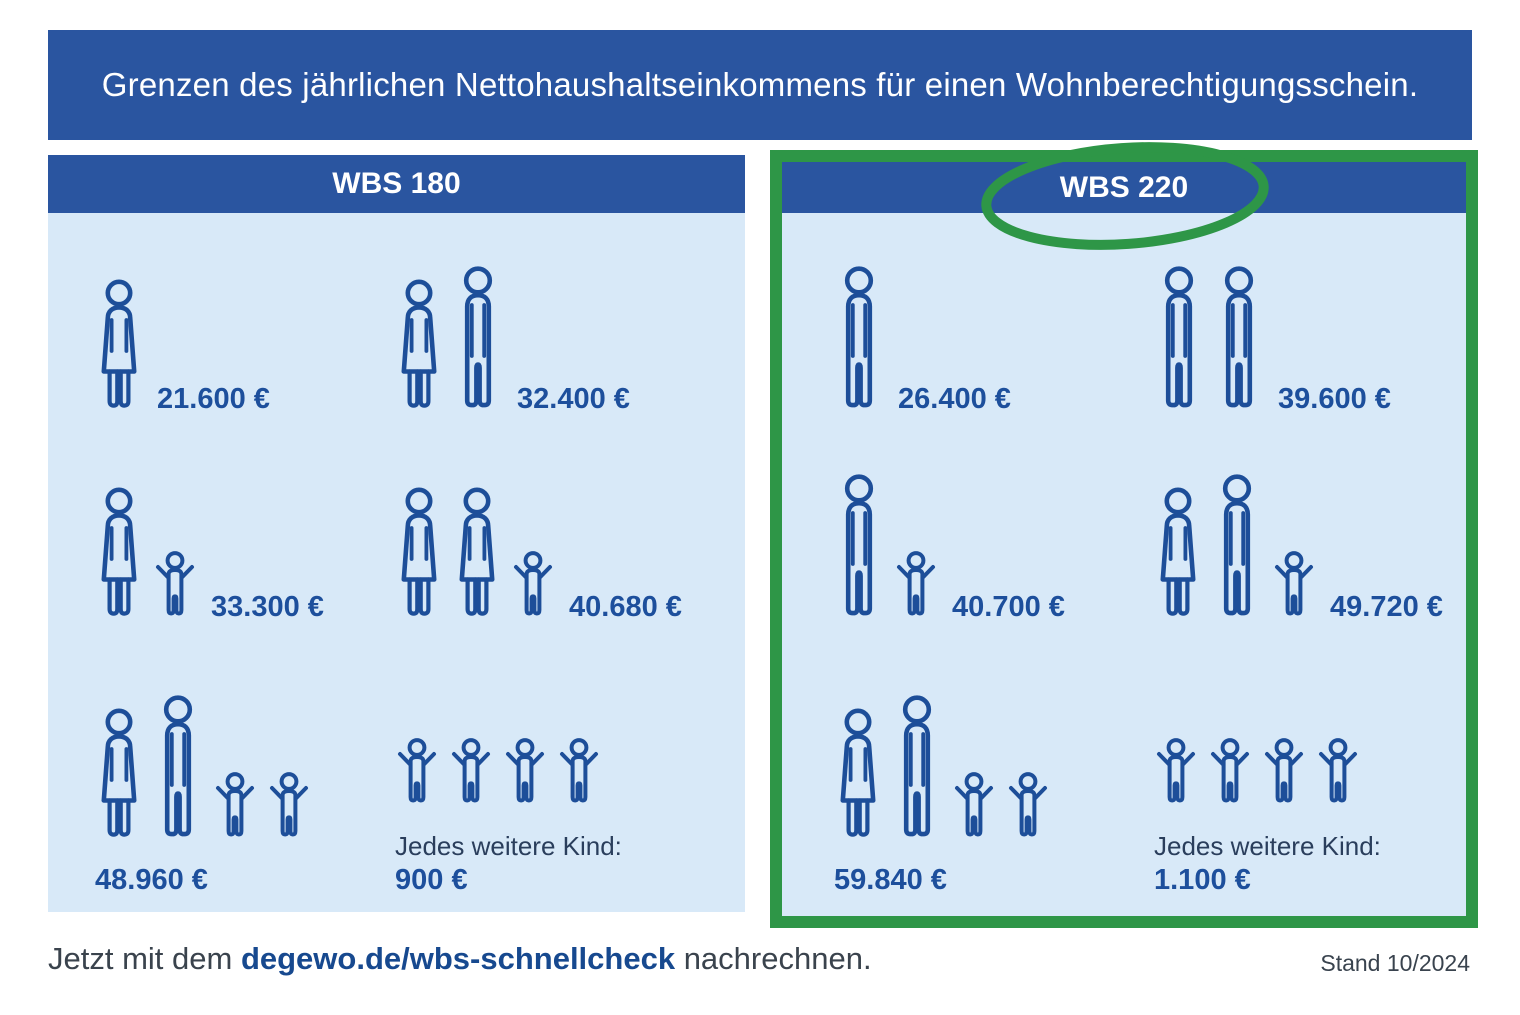  Describe the element at coordinates (625, 607) in the screenshot. I see `income-value: 40.680 €` at that location.